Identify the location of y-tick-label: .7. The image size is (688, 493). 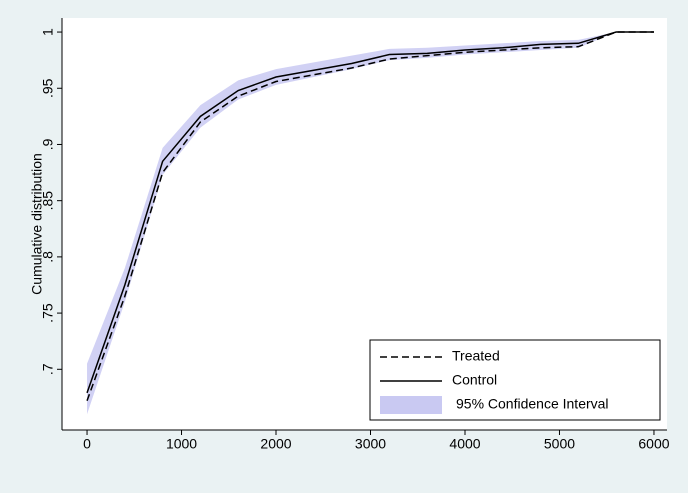
(48, 369).